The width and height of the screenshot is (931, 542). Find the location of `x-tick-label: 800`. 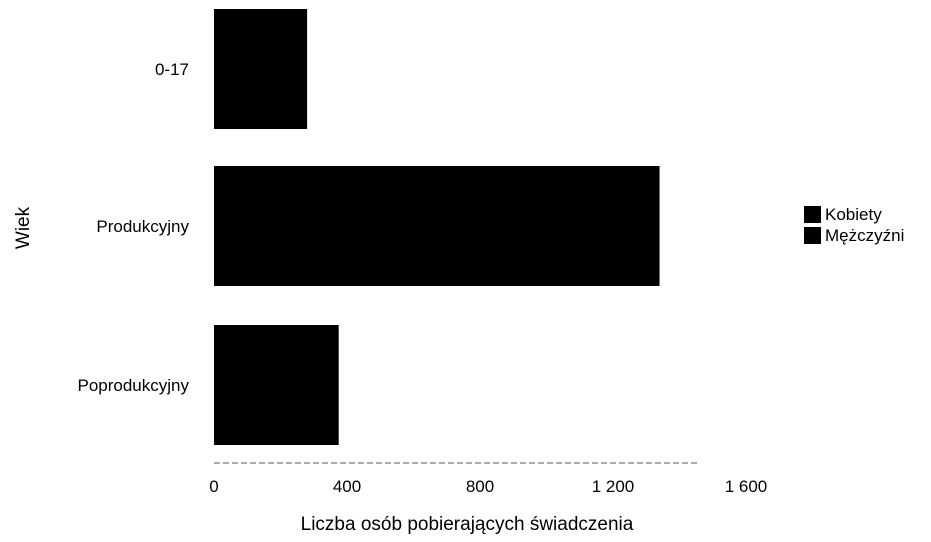

x-tick-label: 800 is located at coordinates (480, 486).